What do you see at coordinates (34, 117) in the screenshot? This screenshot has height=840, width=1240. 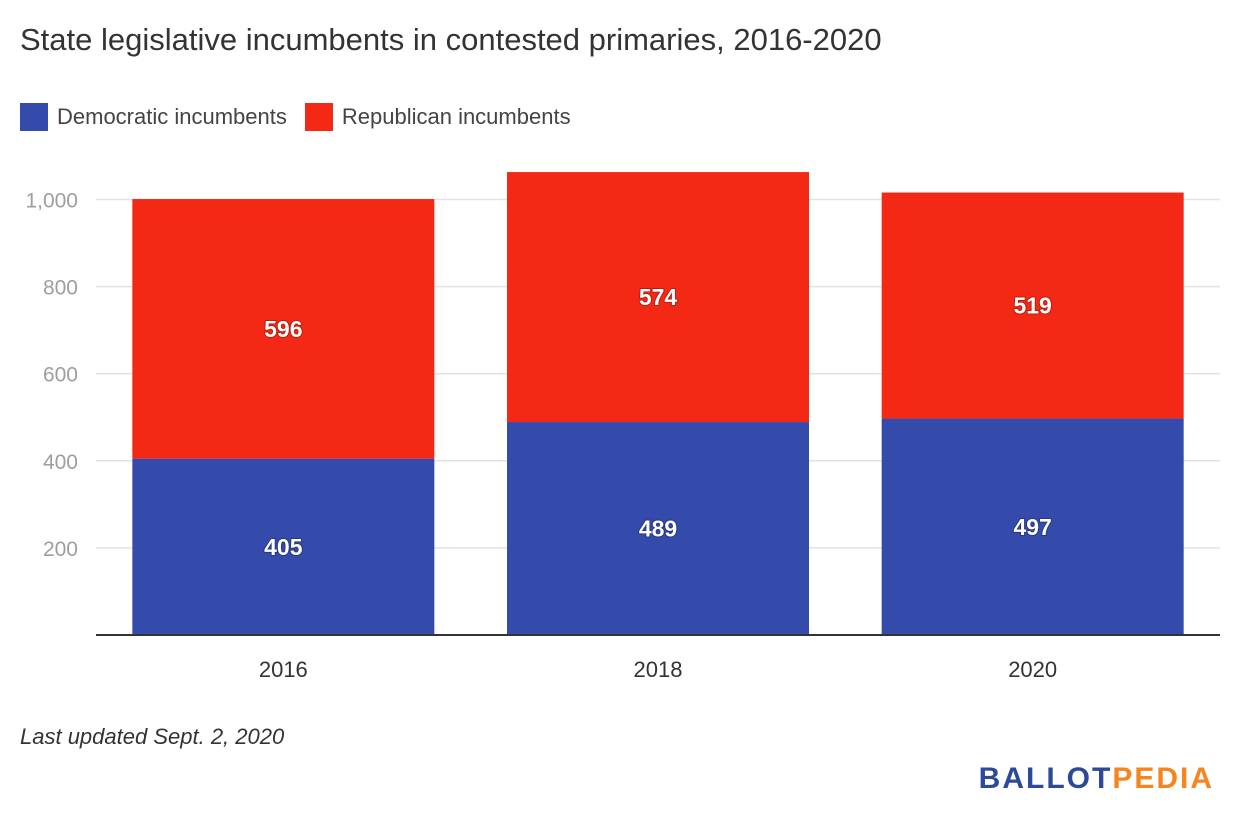 I see `legend-swatch-democratic` at bounding box center [34, 117].